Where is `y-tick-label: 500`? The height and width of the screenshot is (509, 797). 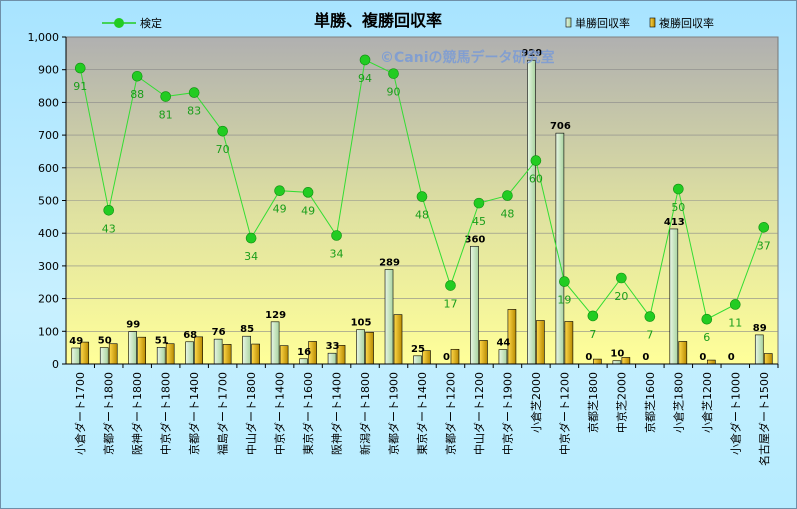 y-tick-label: 500 is located at coordinates (48, 201).